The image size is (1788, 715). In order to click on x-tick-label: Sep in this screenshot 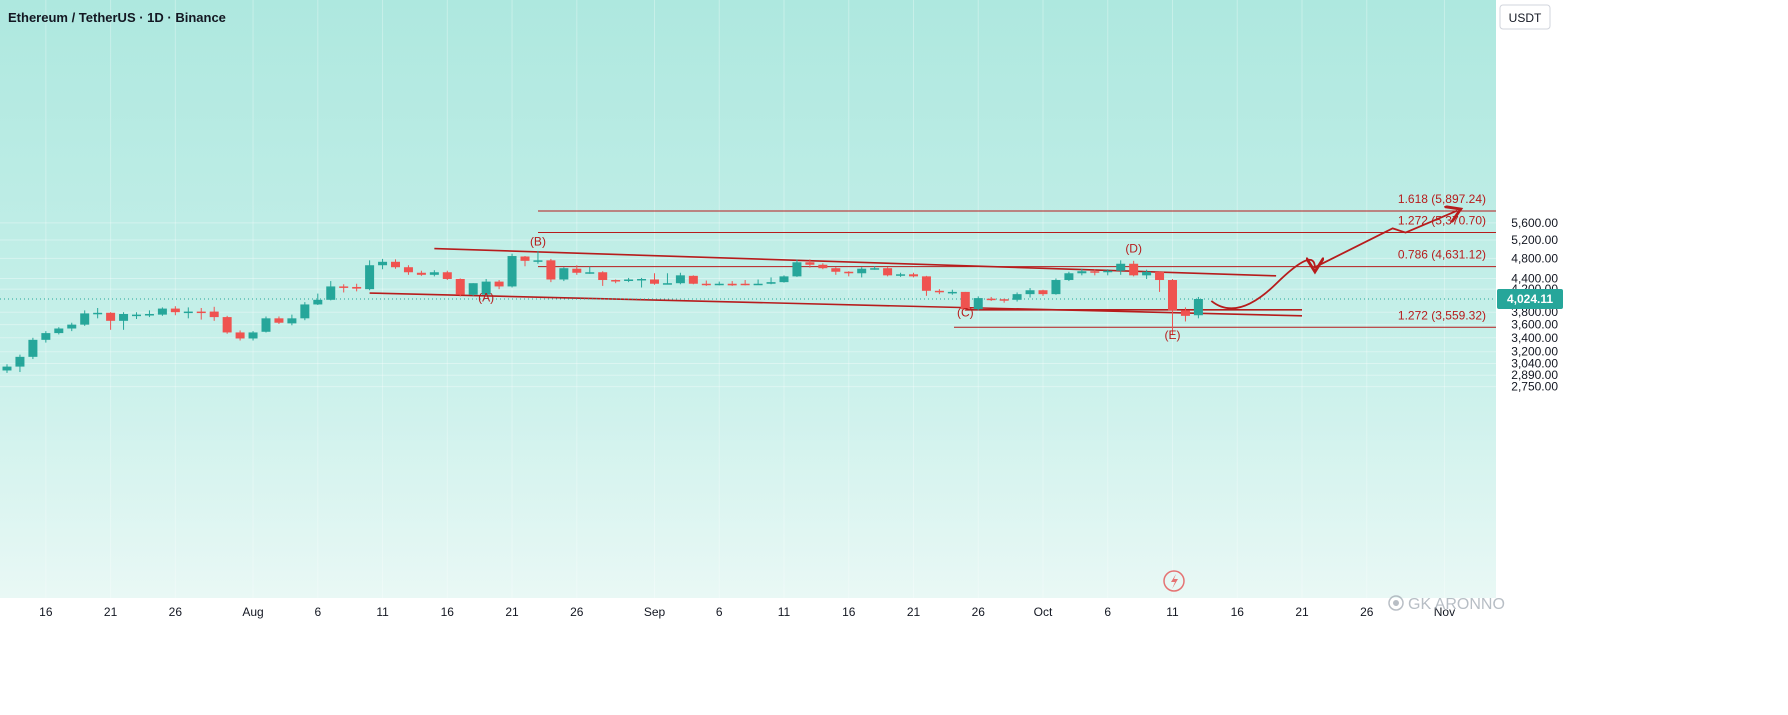, I will do `click(655, 612)`.